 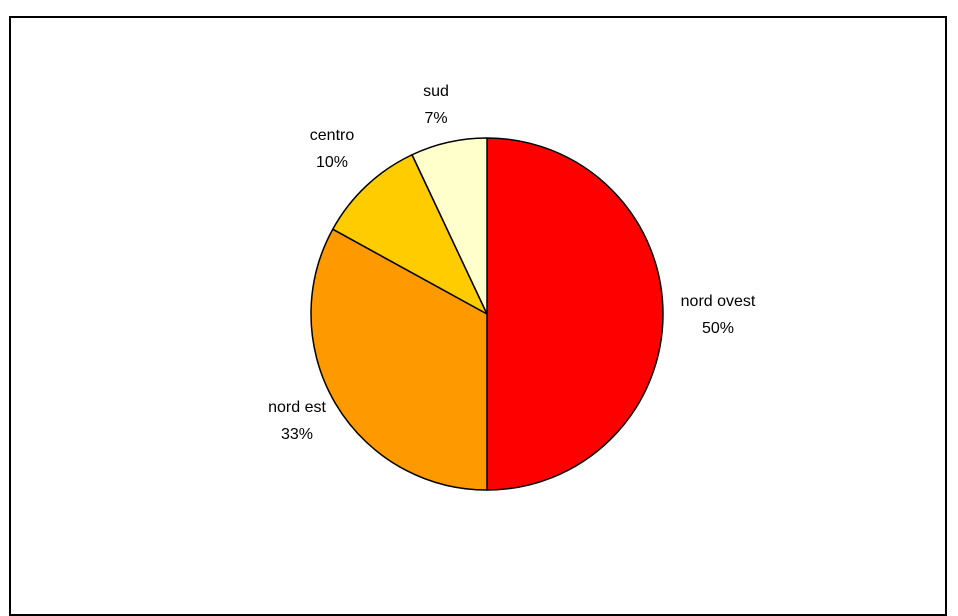 I want to click on pie-slice-nord-ovest, so click(x=575, y=314).